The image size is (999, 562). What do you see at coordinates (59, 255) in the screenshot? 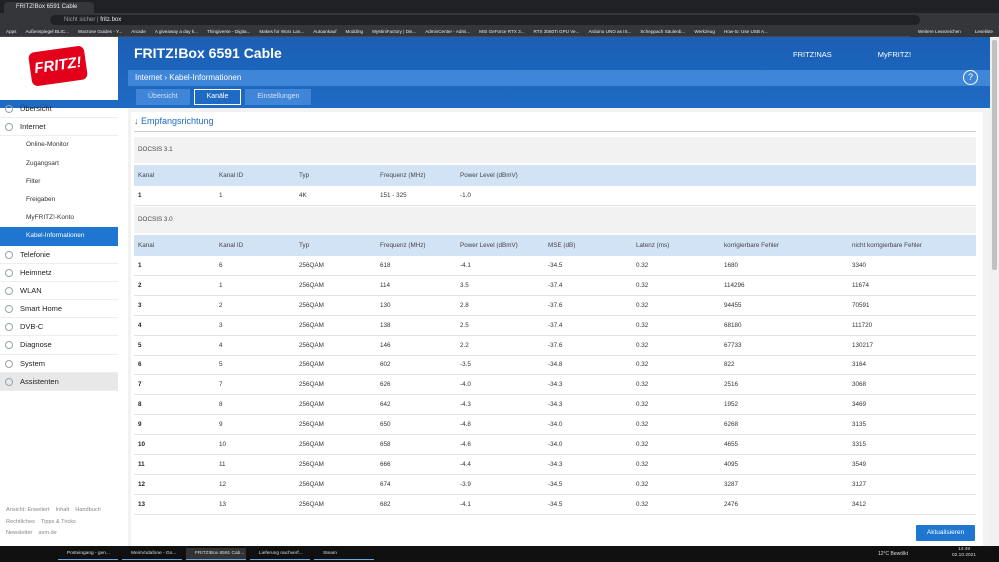
I see `nav-item: Telefonie` at bounding box center [59, 255].